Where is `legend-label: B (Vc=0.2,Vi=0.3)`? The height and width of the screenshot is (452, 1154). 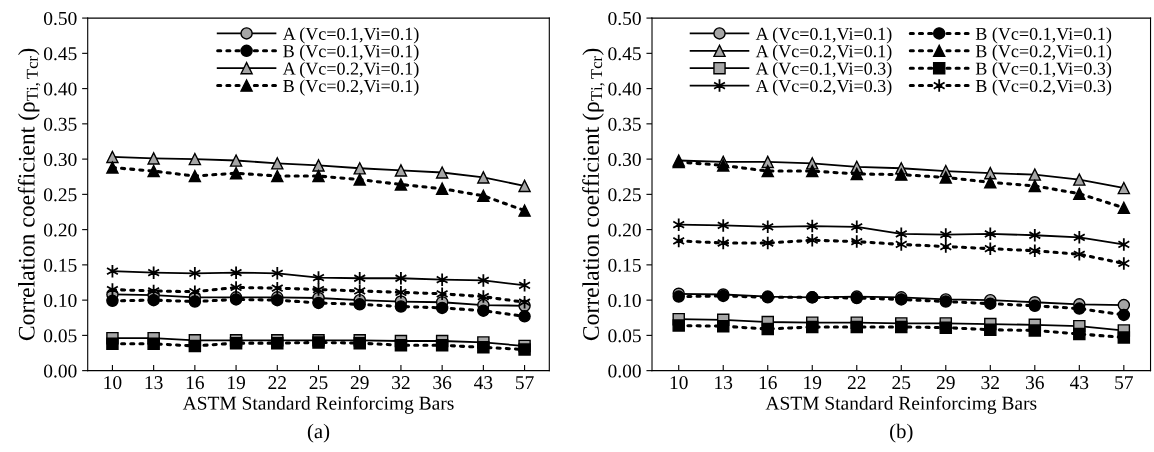 legend-label: B (Vc=0.2,Vi=0.3) is located at coordinates (1043, 87).